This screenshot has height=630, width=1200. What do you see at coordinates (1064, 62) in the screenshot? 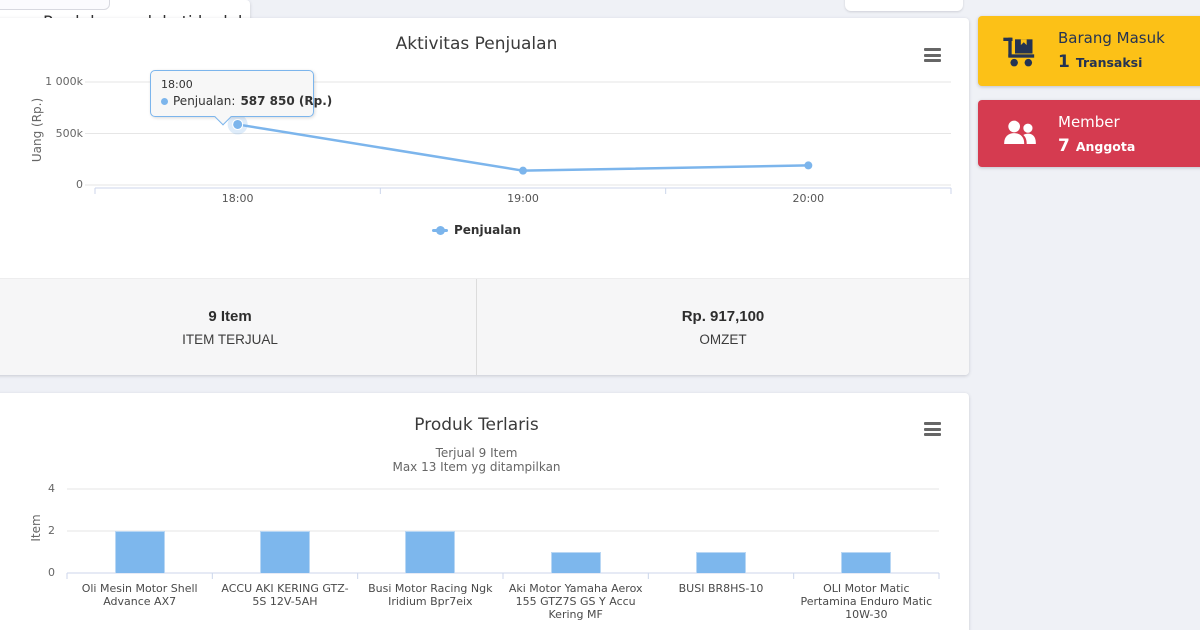
I see `incoming-count: 1` at bounding box center [1064, 62].